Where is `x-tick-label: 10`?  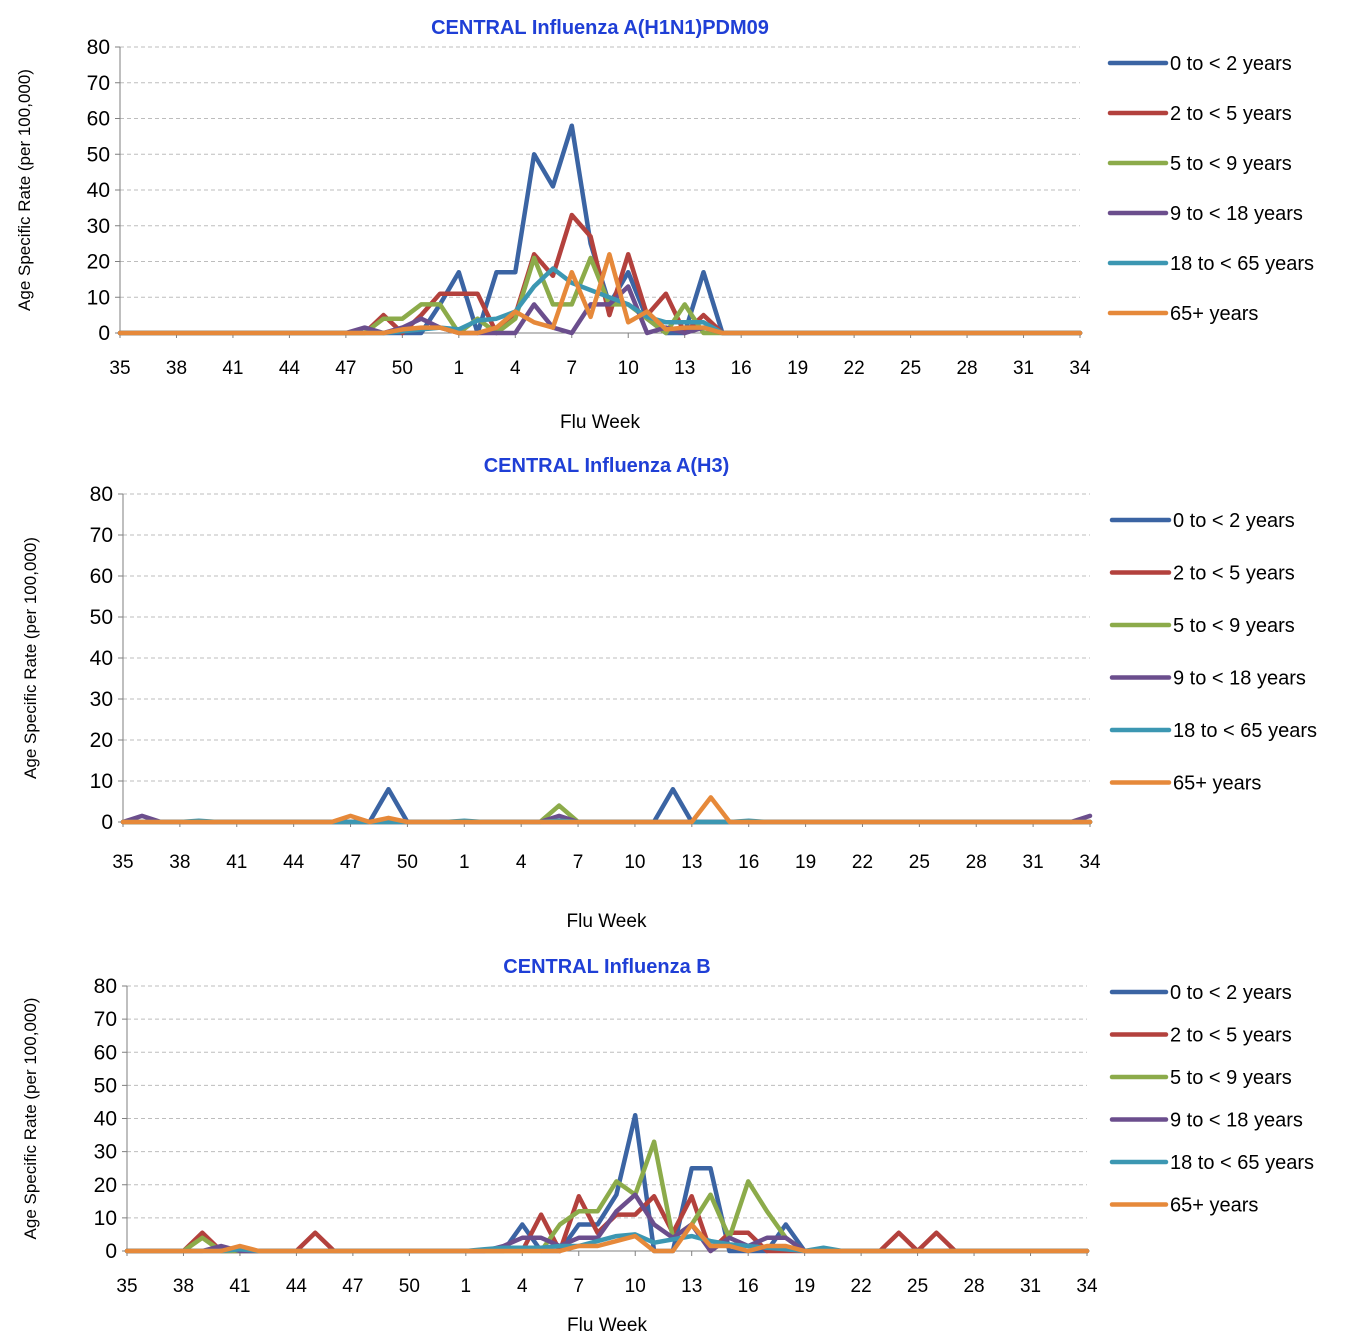
x-tick-label: 10 is located at coordinates (628, 368).